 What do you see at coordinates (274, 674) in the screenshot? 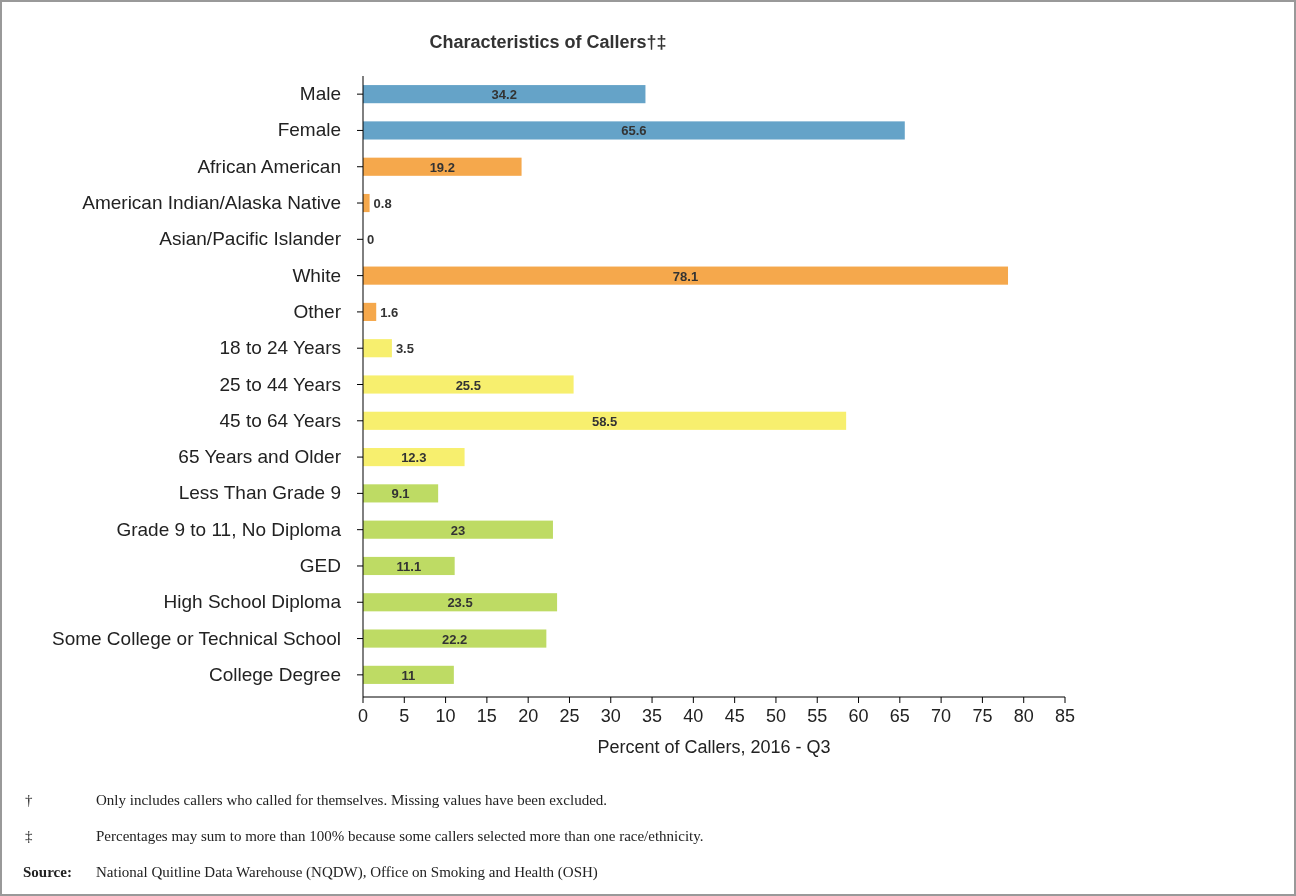
I see `y-tick-label: College Degree` at bounding box center [274, 674].